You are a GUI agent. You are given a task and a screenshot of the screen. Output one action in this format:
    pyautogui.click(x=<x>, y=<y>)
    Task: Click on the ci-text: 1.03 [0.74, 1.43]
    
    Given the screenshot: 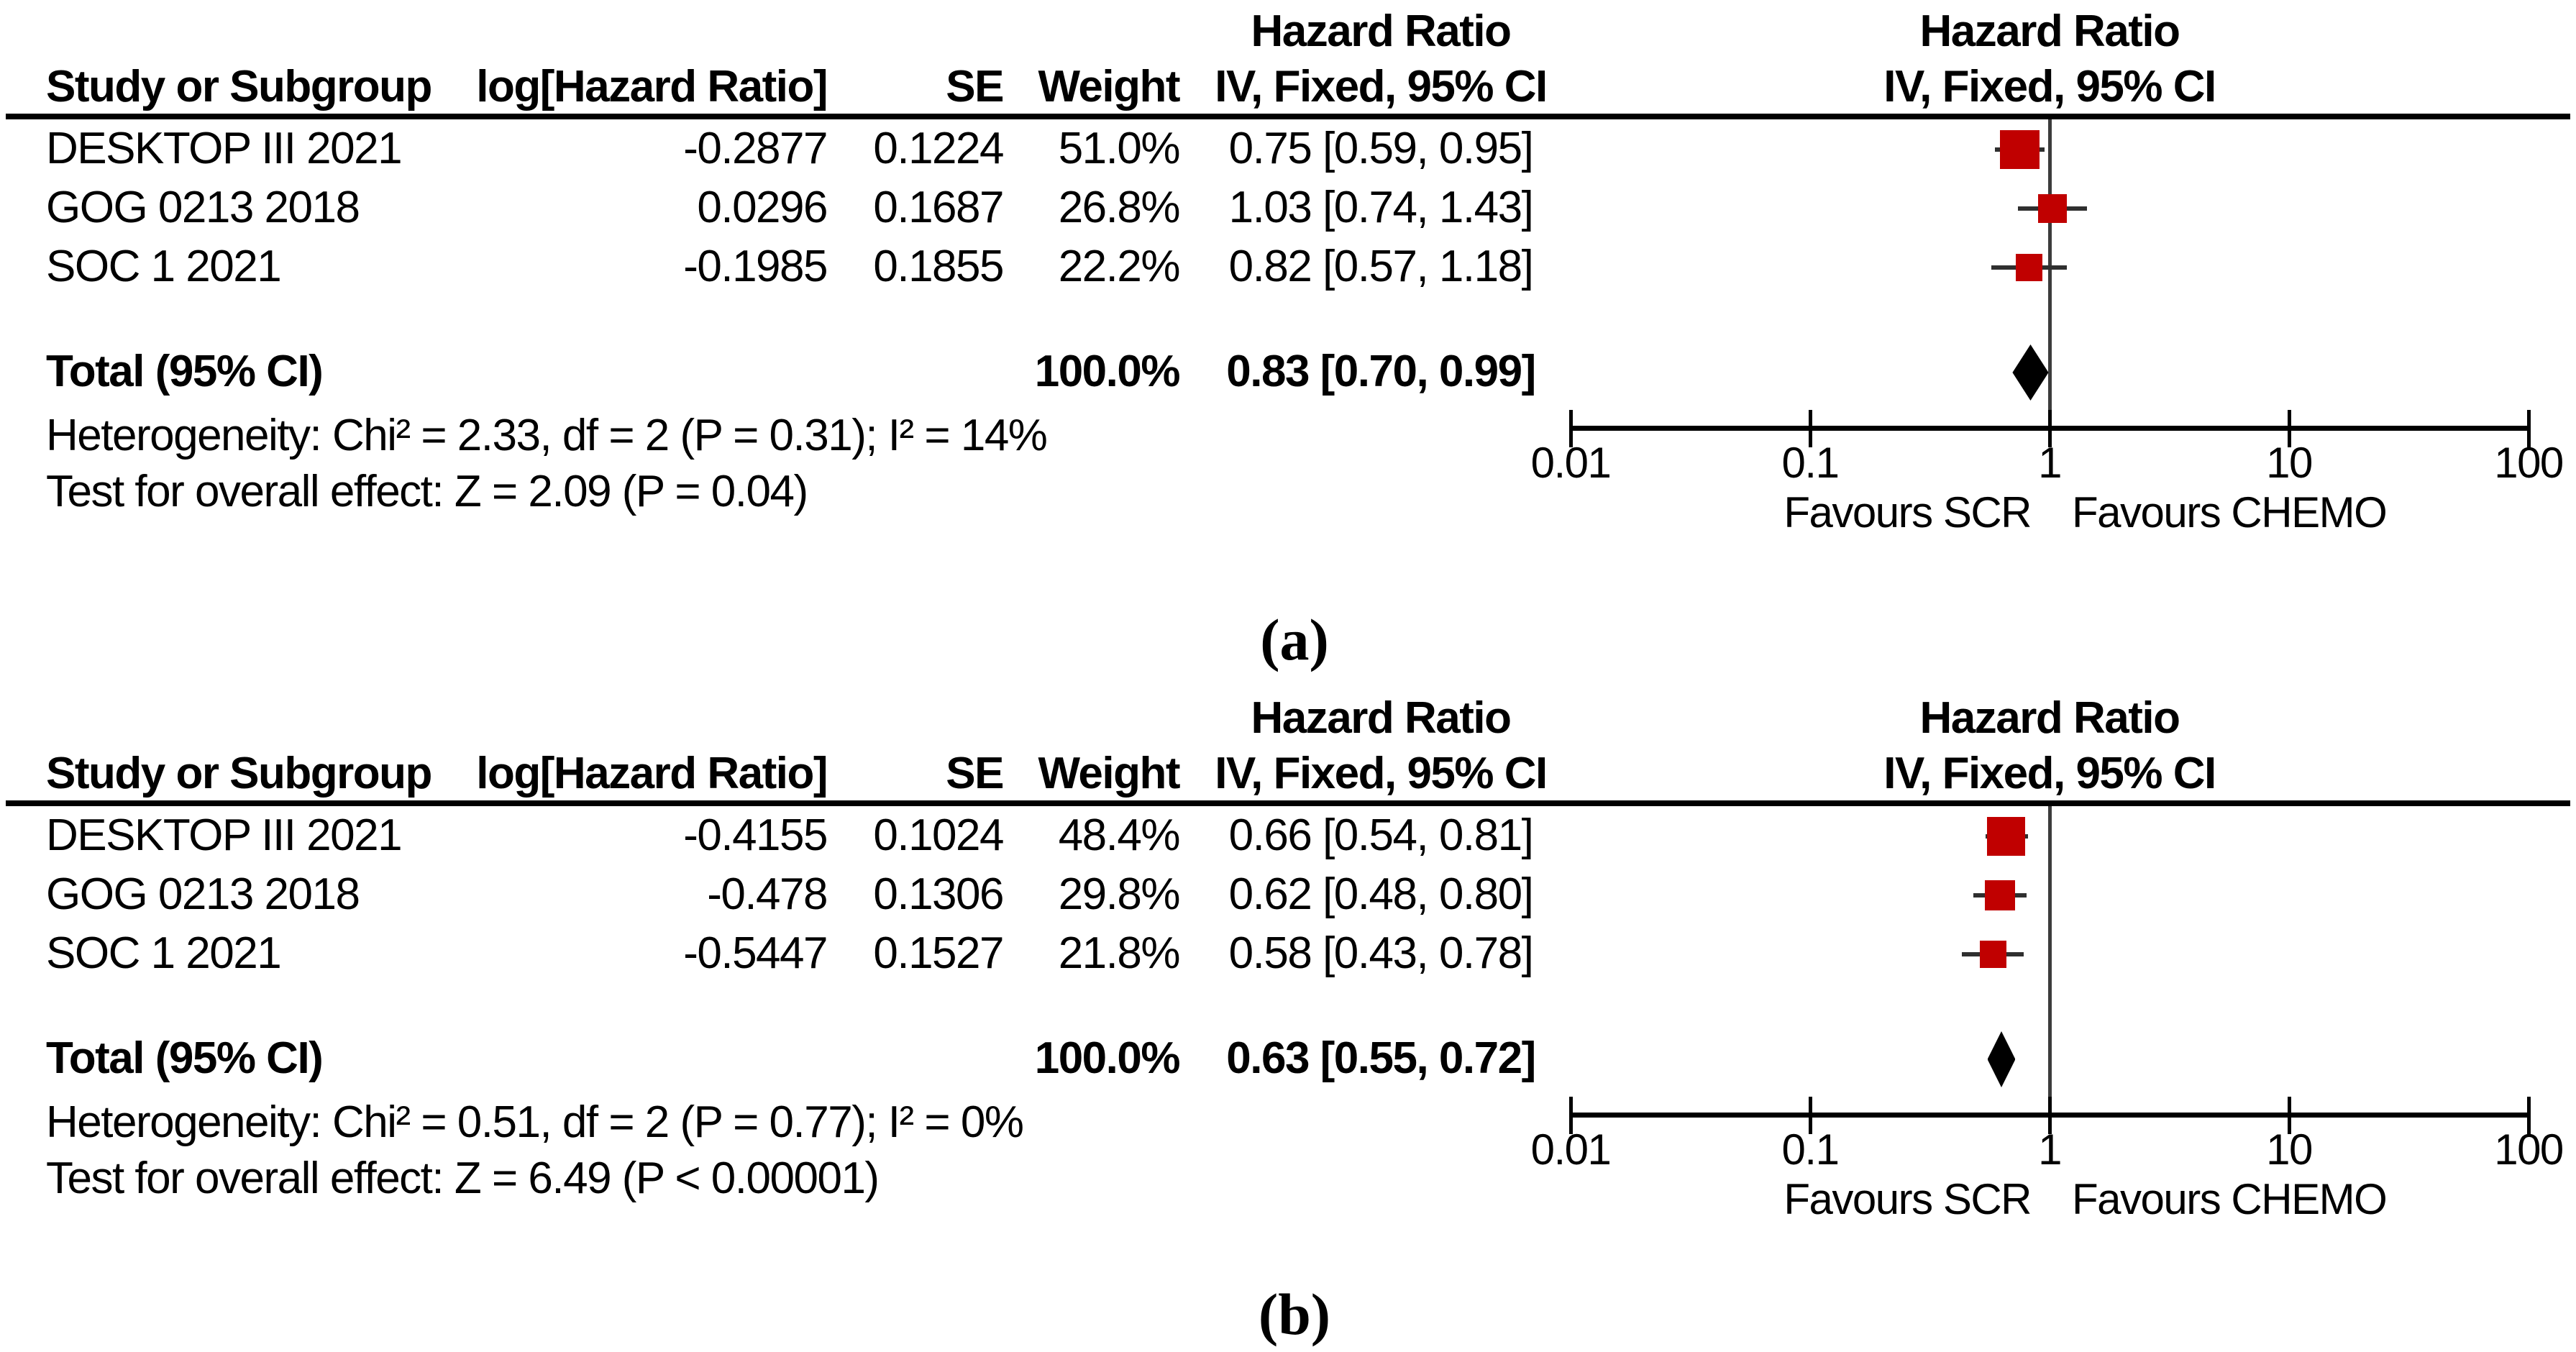 What is the action you would take?
    pyautogui.click(x=1381, y=207)
    